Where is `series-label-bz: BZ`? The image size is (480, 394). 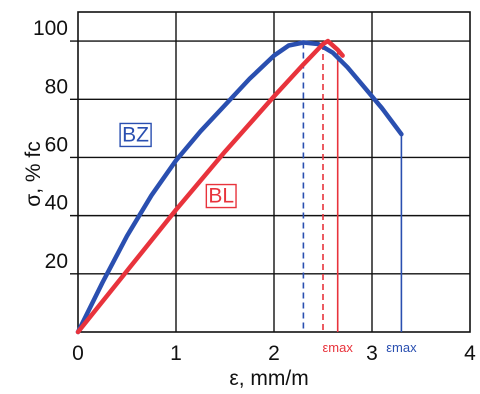 series-label-bz: BZ is located at coordinates (135, 134).